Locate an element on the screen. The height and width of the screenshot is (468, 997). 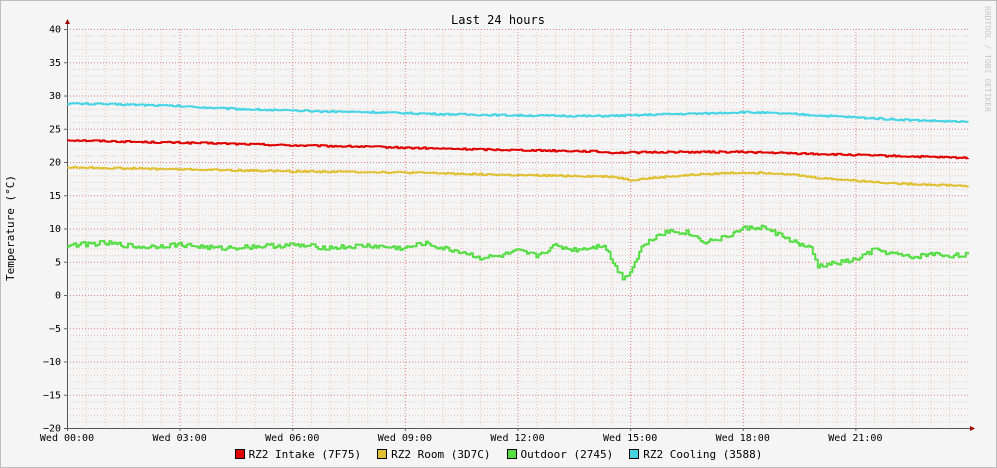
legend-item: RZ2 Cooling (3588) is located at coordinates (695, 454).